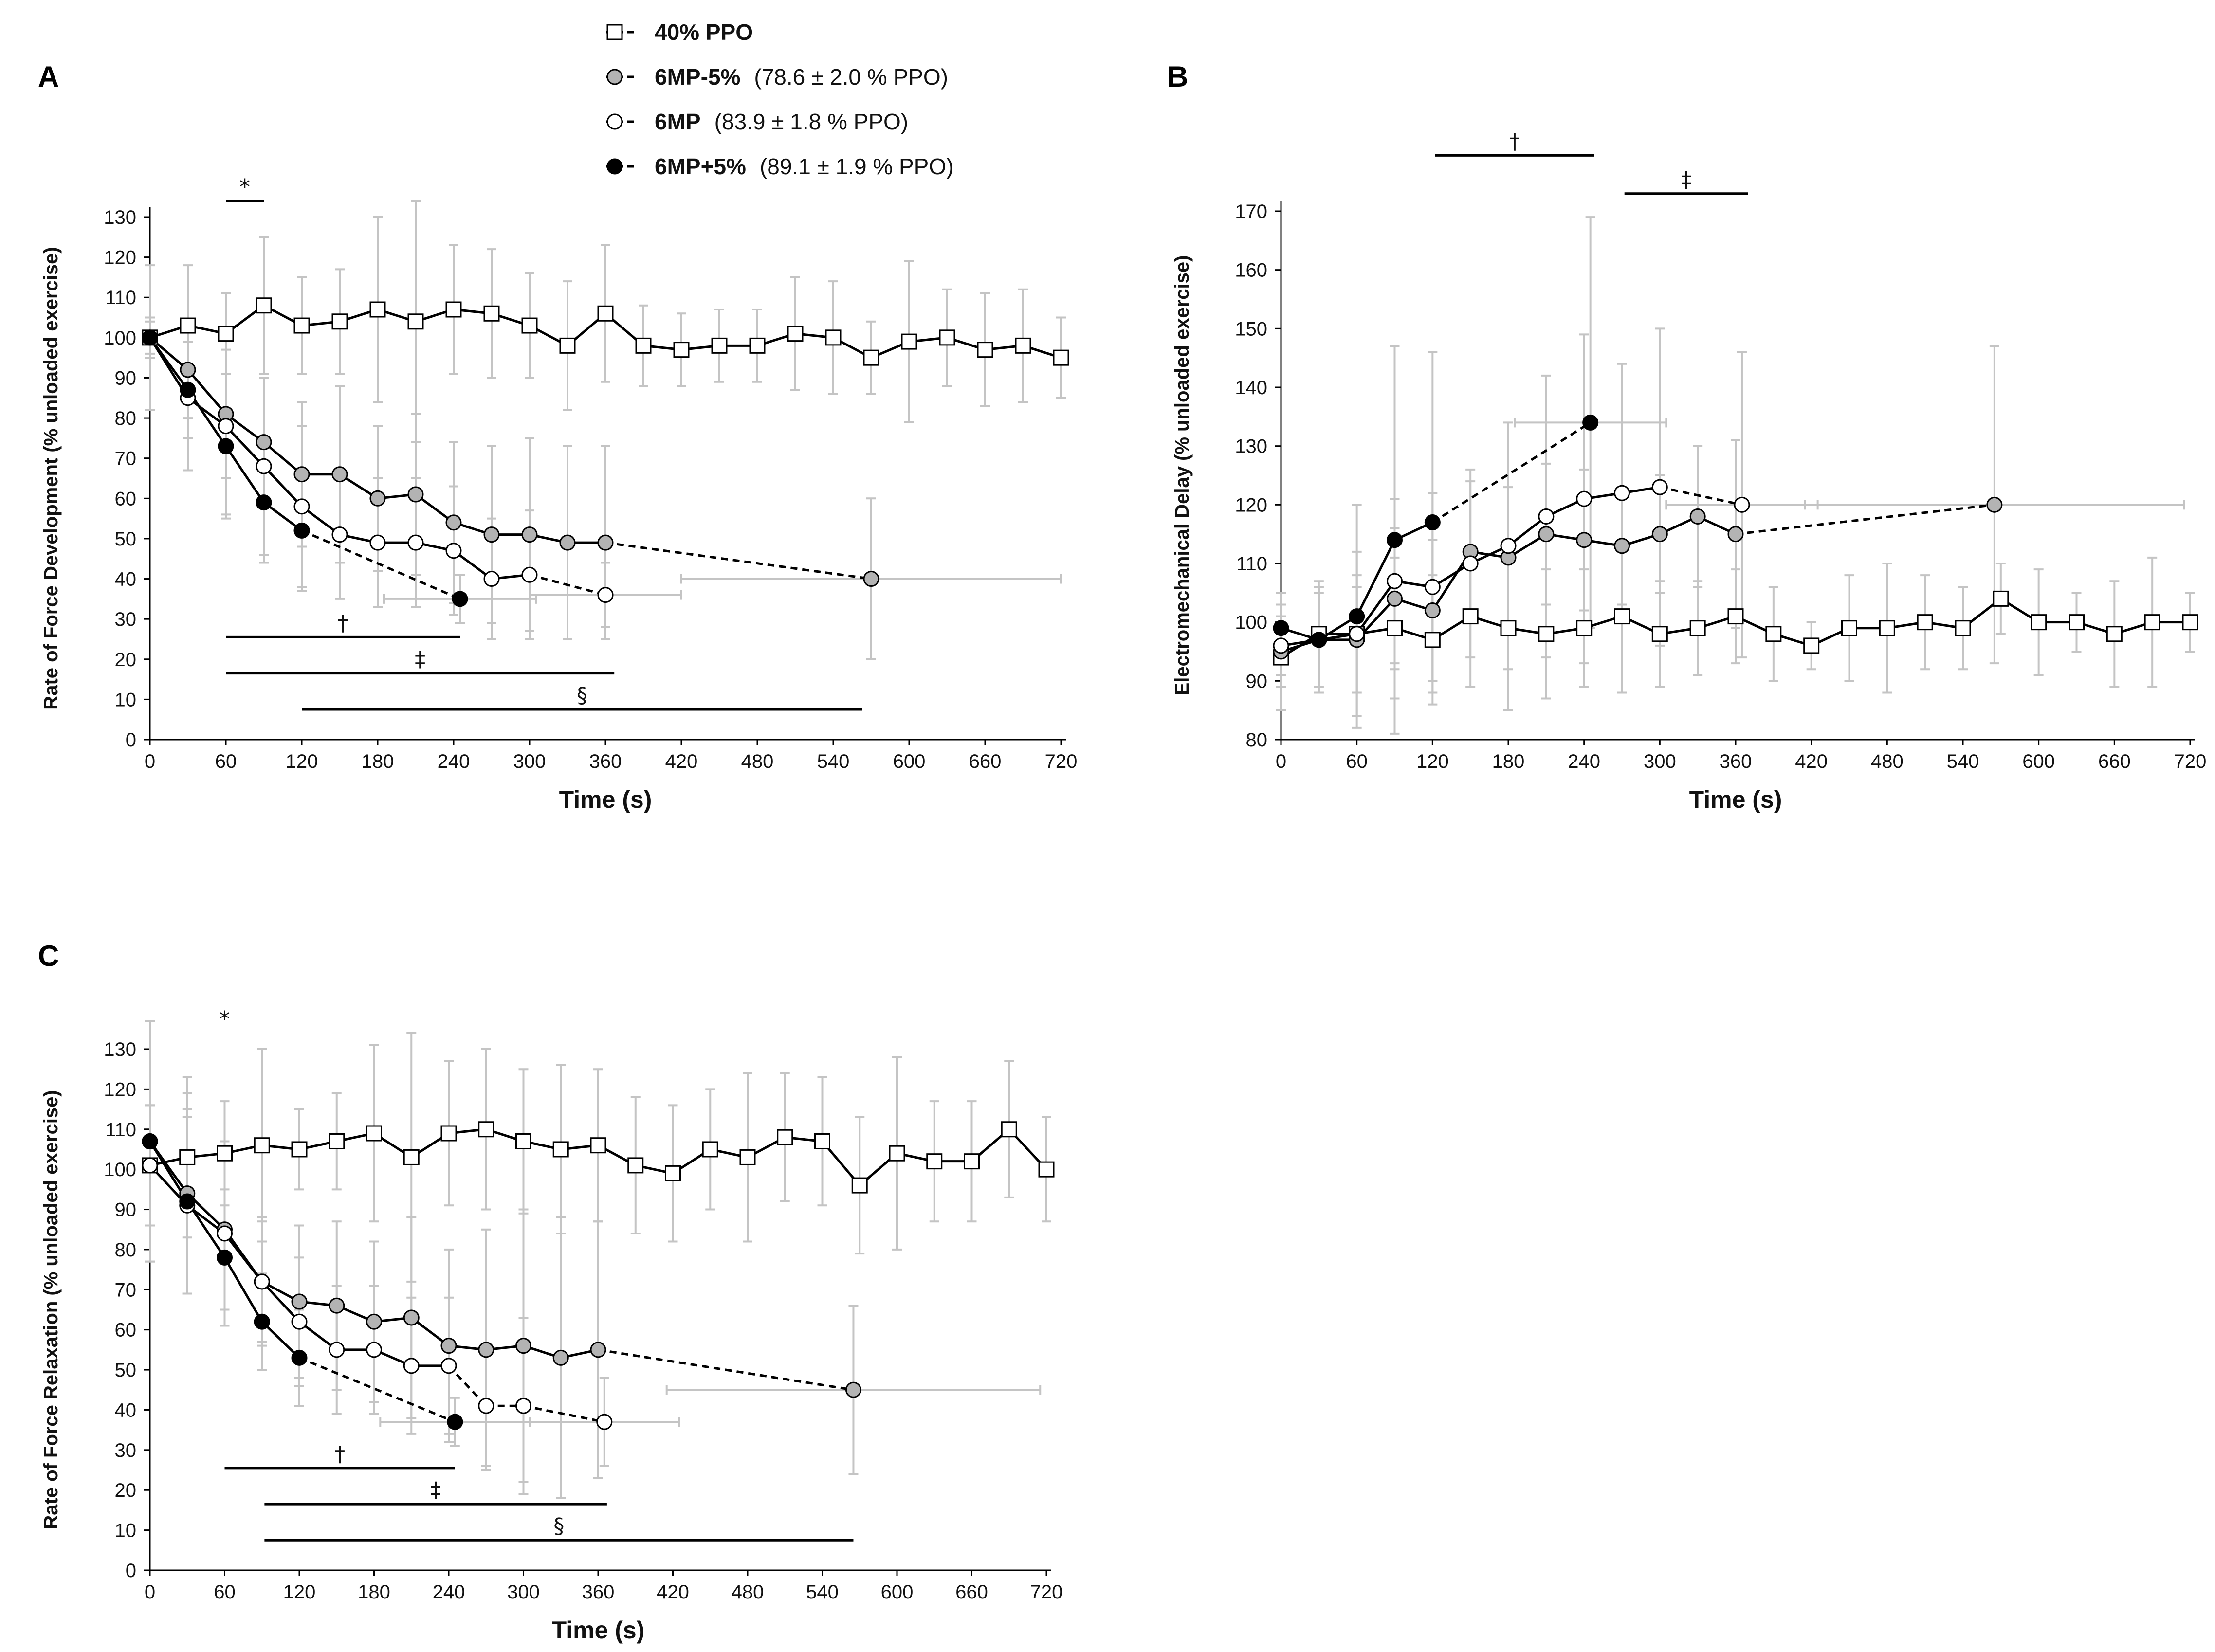  What do you see at coordinates (1511, 472) in the screenshot?
I see `series-line-p5` at bounding box center [1511, 472].